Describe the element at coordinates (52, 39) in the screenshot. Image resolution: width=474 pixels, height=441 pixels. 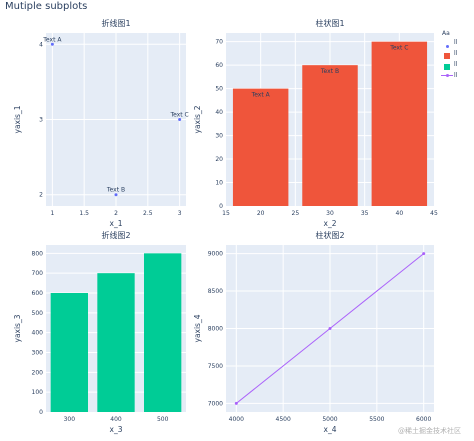
I see `chart-1-point-label: Text A` at that location.